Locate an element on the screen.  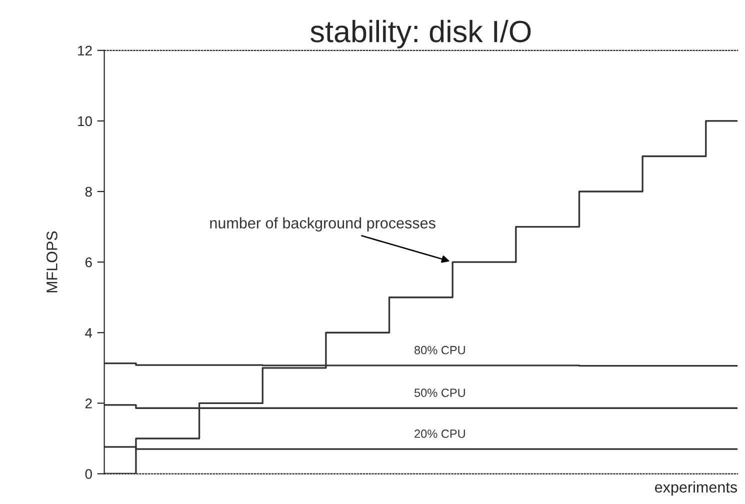
y-tick-label: 4 is located at coordinates (88, 333).